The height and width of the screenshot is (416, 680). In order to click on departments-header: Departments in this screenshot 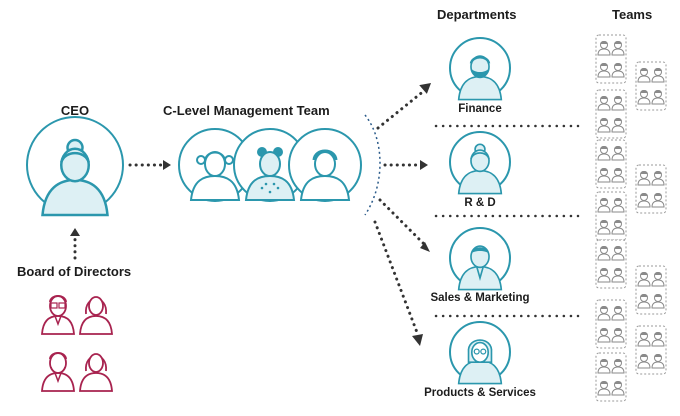, I will do `click(477, 14)`.